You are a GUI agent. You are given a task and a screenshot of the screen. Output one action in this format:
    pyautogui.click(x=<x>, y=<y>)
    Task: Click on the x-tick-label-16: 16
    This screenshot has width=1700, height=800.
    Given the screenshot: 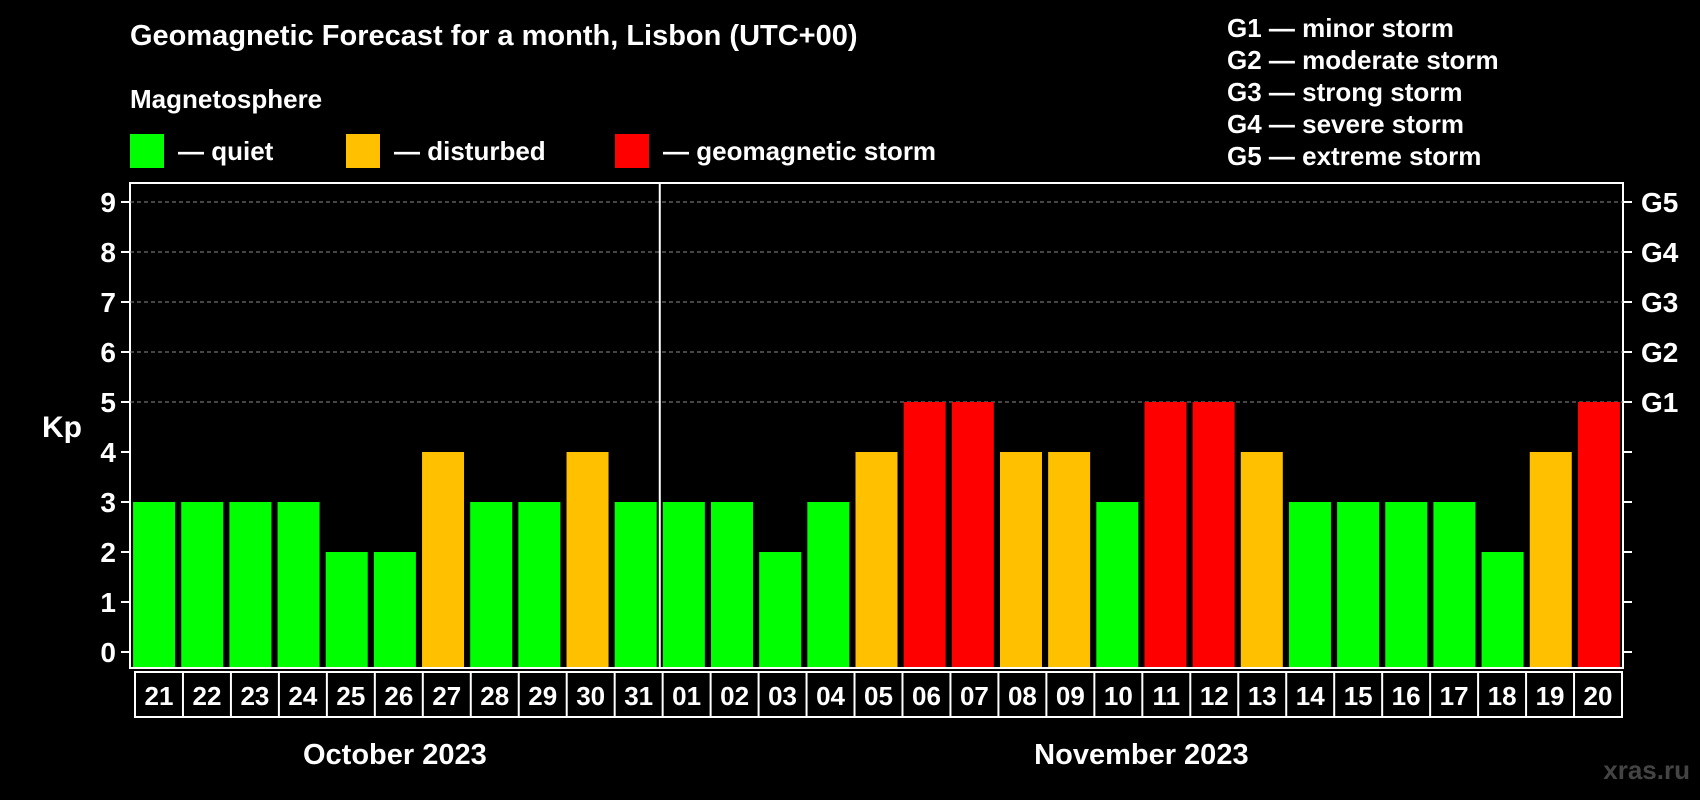 What is the action you would take?
    pyautogui.click(x=1406, y=696)
    